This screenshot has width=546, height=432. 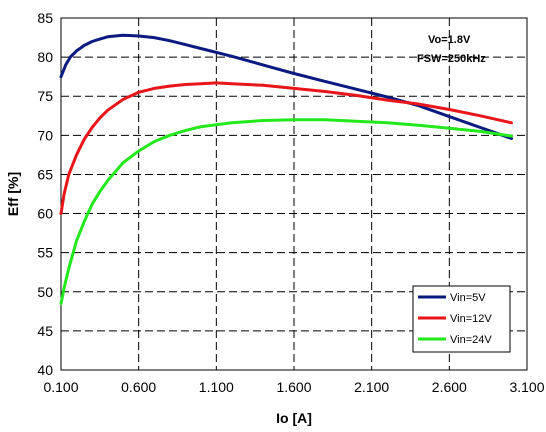 I want to click on x-tick-labels: 0.100 0.600 1.100 1.600 2.100 2.600 3.100, so click(x=293, y=387).